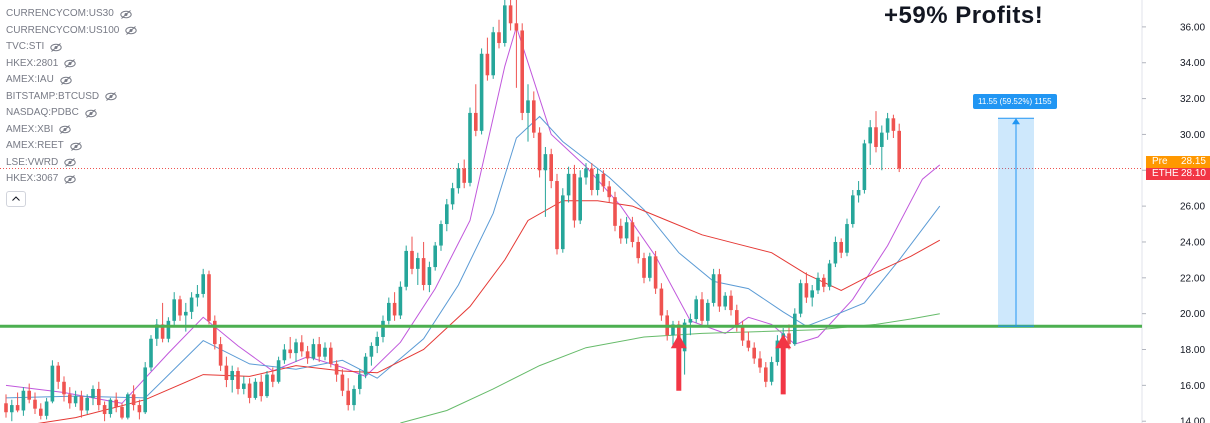  What do you see at coordinates (71, 130) in the screenshot?
I see `legend-row: AMEX:XBI` at bounding box center [71, 130].